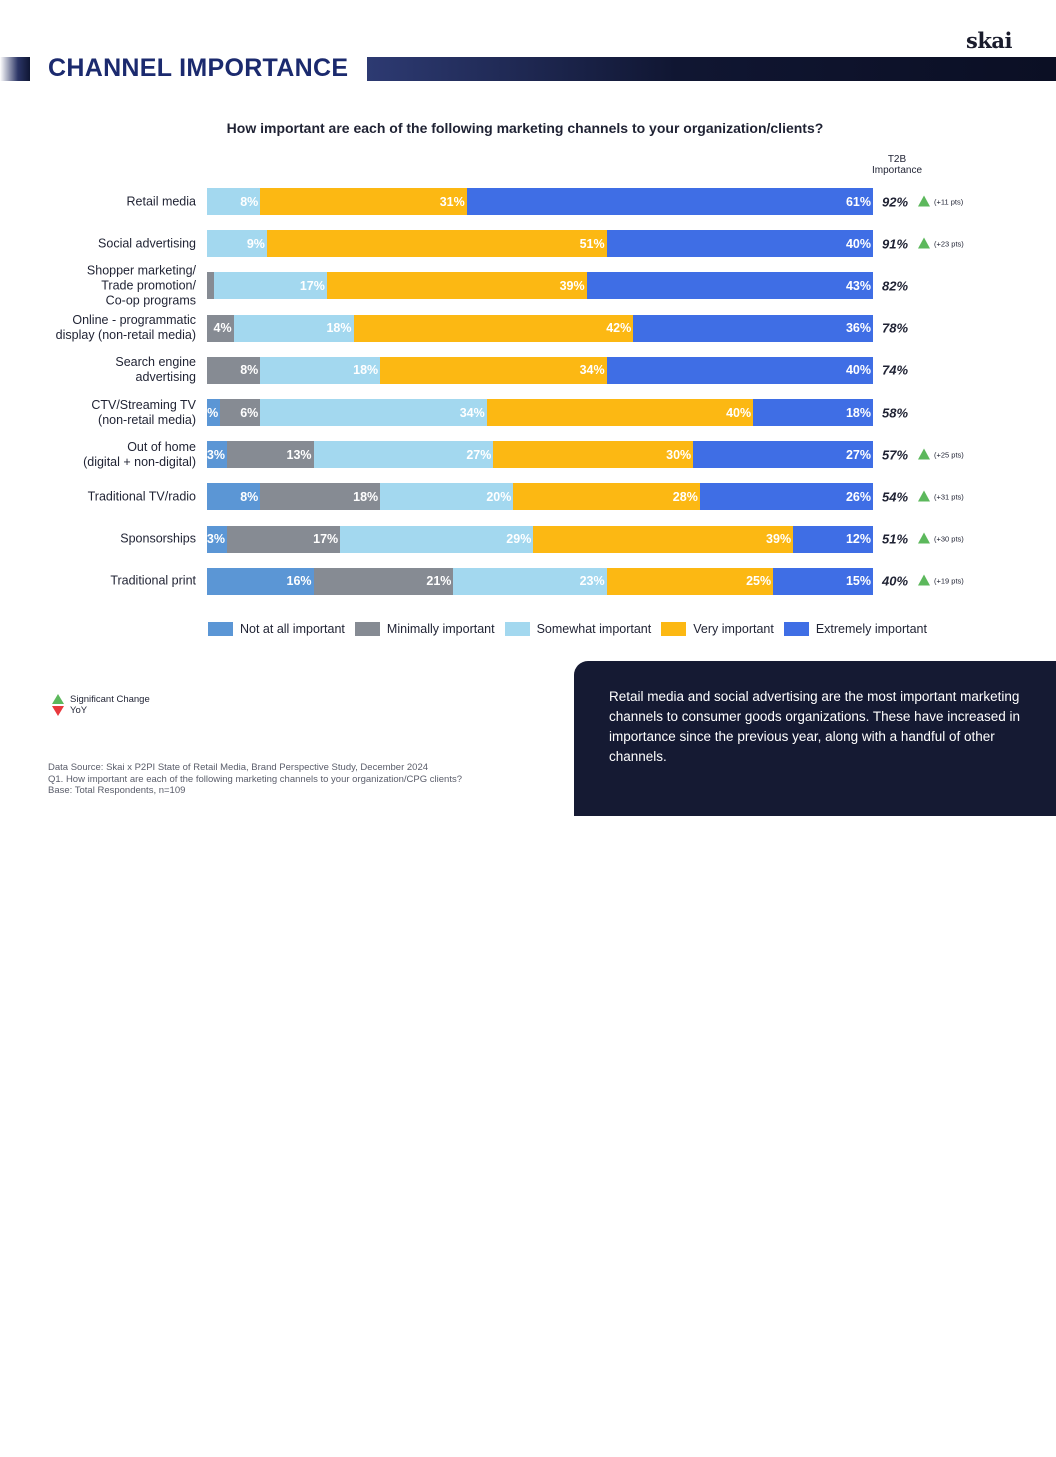 The height and width of the screenshot is (1457, 1056). Describe the element at coordinates (424, 629) in the screenshot. I see `legend-item: Minimally important` at that location.